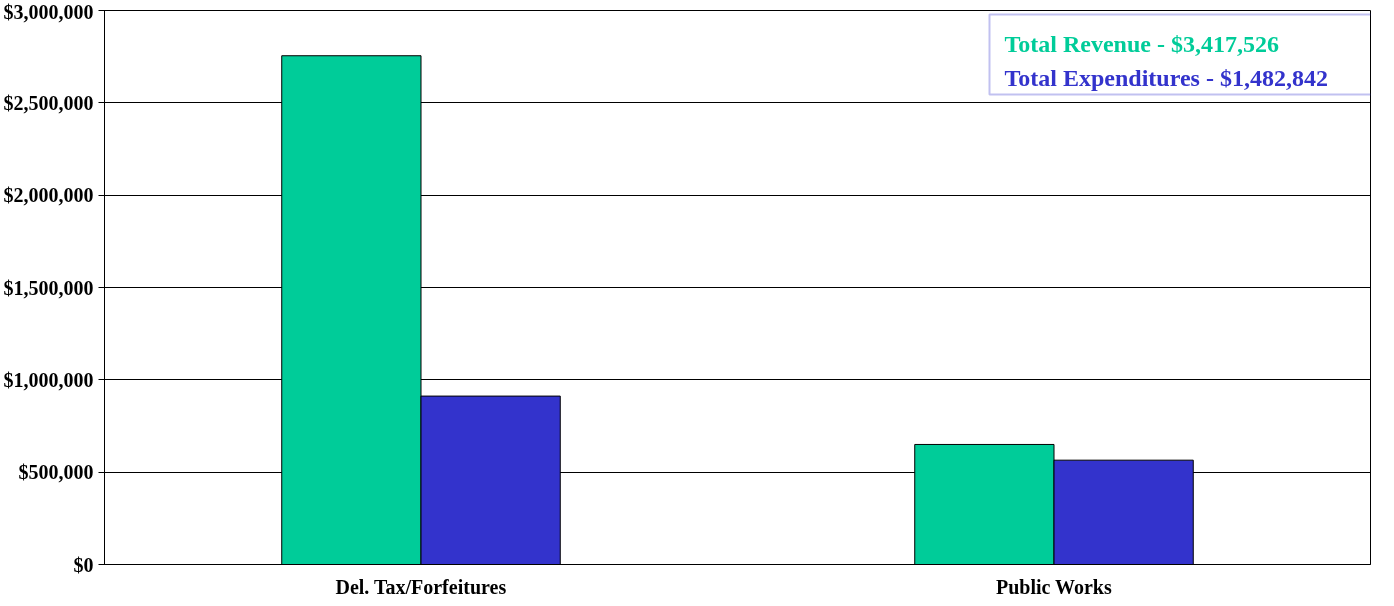 Image resolution: width=1394 pixels, height=606 pixels. I want to click on text: Total Expenditures - $1,482,842, so click(1166, 77).